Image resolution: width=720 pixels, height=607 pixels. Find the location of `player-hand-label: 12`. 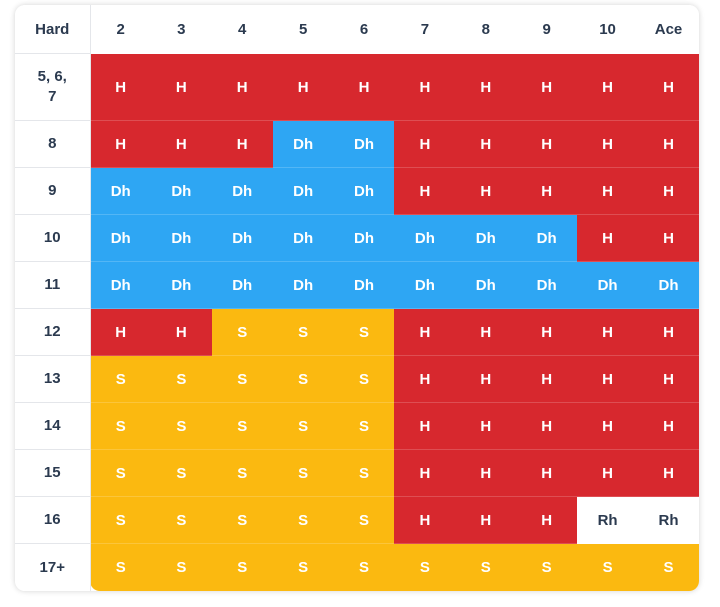

player-hand-label: 12 is located at coordinates (53, 332).